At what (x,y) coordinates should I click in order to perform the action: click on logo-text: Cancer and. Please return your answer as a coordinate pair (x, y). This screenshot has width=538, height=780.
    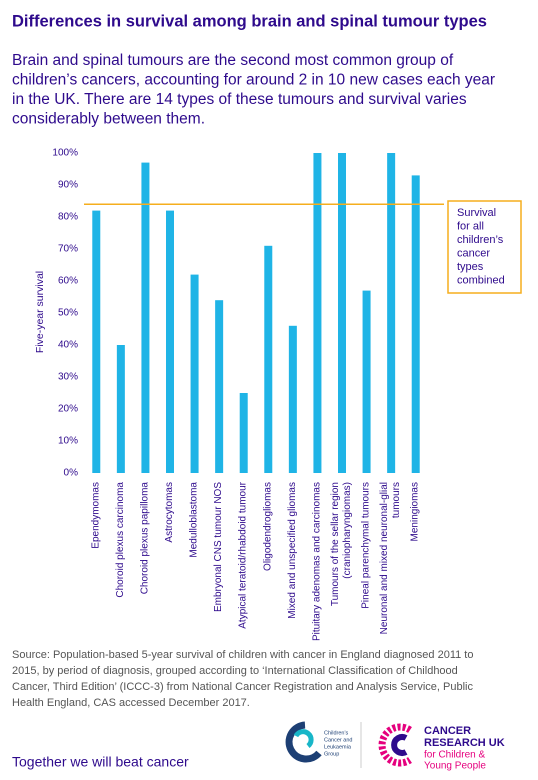
    Looking at the image, I should click on (338, 740).